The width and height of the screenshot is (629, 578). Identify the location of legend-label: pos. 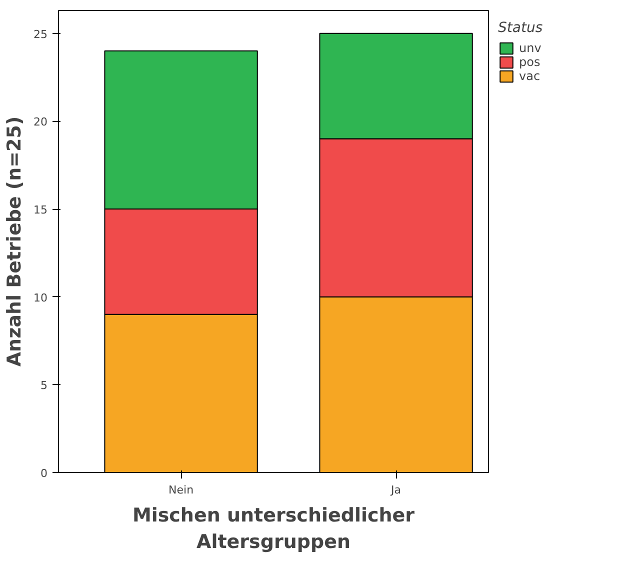
(529, 62).